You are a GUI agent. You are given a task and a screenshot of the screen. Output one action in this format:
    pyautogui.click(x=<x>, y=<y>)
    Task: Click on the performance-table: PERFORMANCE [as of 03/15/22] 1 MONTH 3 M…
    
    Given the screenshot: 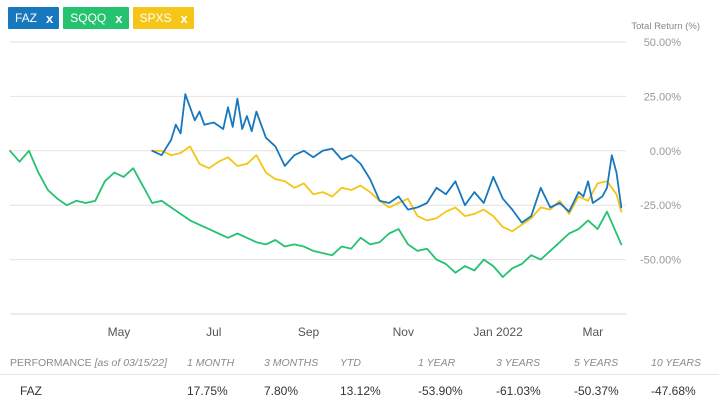 What is the action you would take?
    pyautogui.click(x=359, y=378)
    